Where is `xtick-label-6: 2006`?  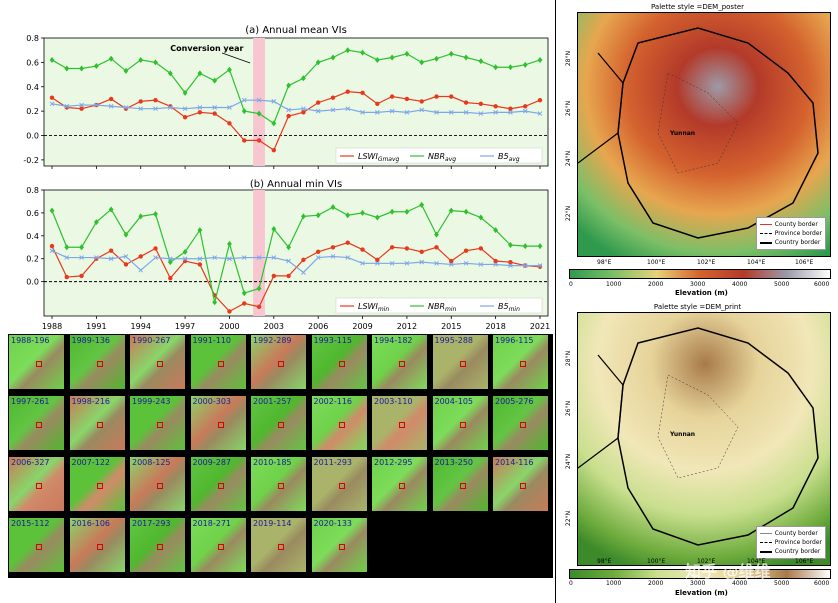
xtick-label-6: 2006 is located at coordinates (318, 326).